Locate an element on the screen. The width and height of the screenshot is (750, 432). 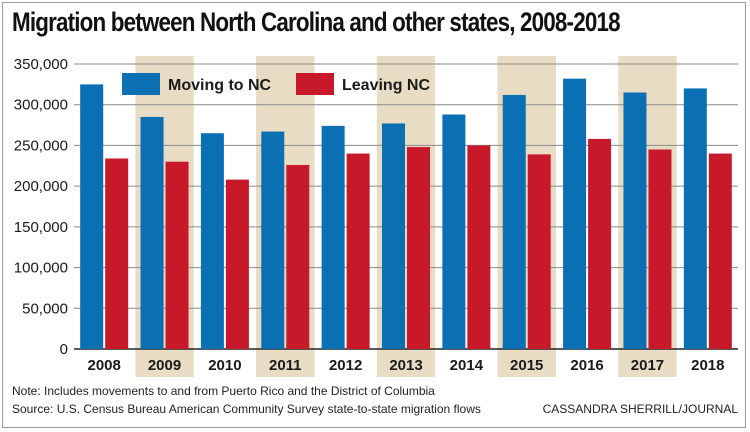
leaving-bar-2018 is located at coordinates (720, 251).